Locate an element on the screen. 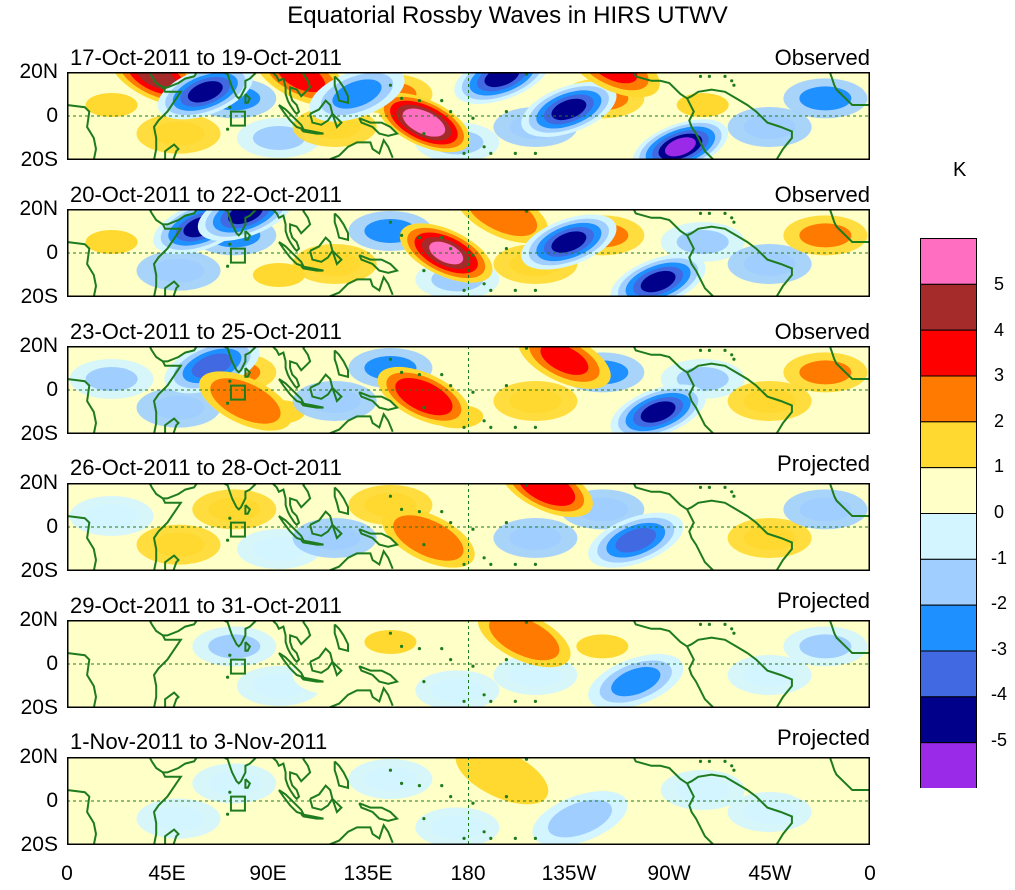 The width and height of the screenshot is (1015, 890). region-box is located at coordinates (237, 666).